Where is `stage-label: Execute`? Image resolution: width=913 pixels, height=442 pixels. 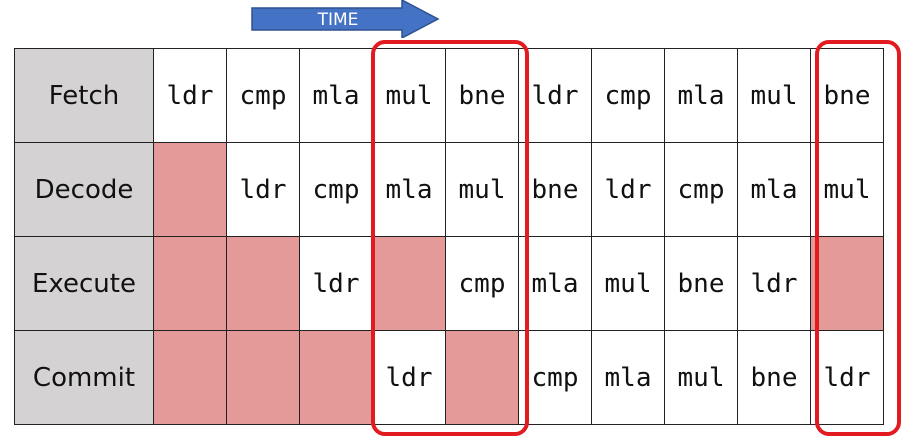 stage-label: Execute is located at coordinates (84, 283).